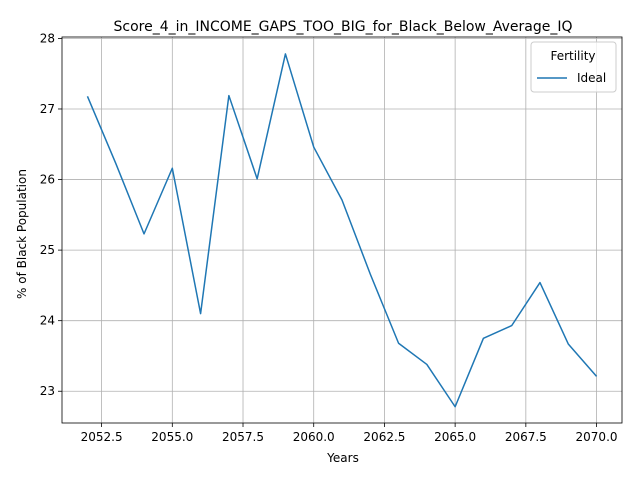 Image resolution: width=640 pixels, height=480 pixels. I want to click on y-axis-ticks: 23 24 25 26 27 28, so click(51, 214).